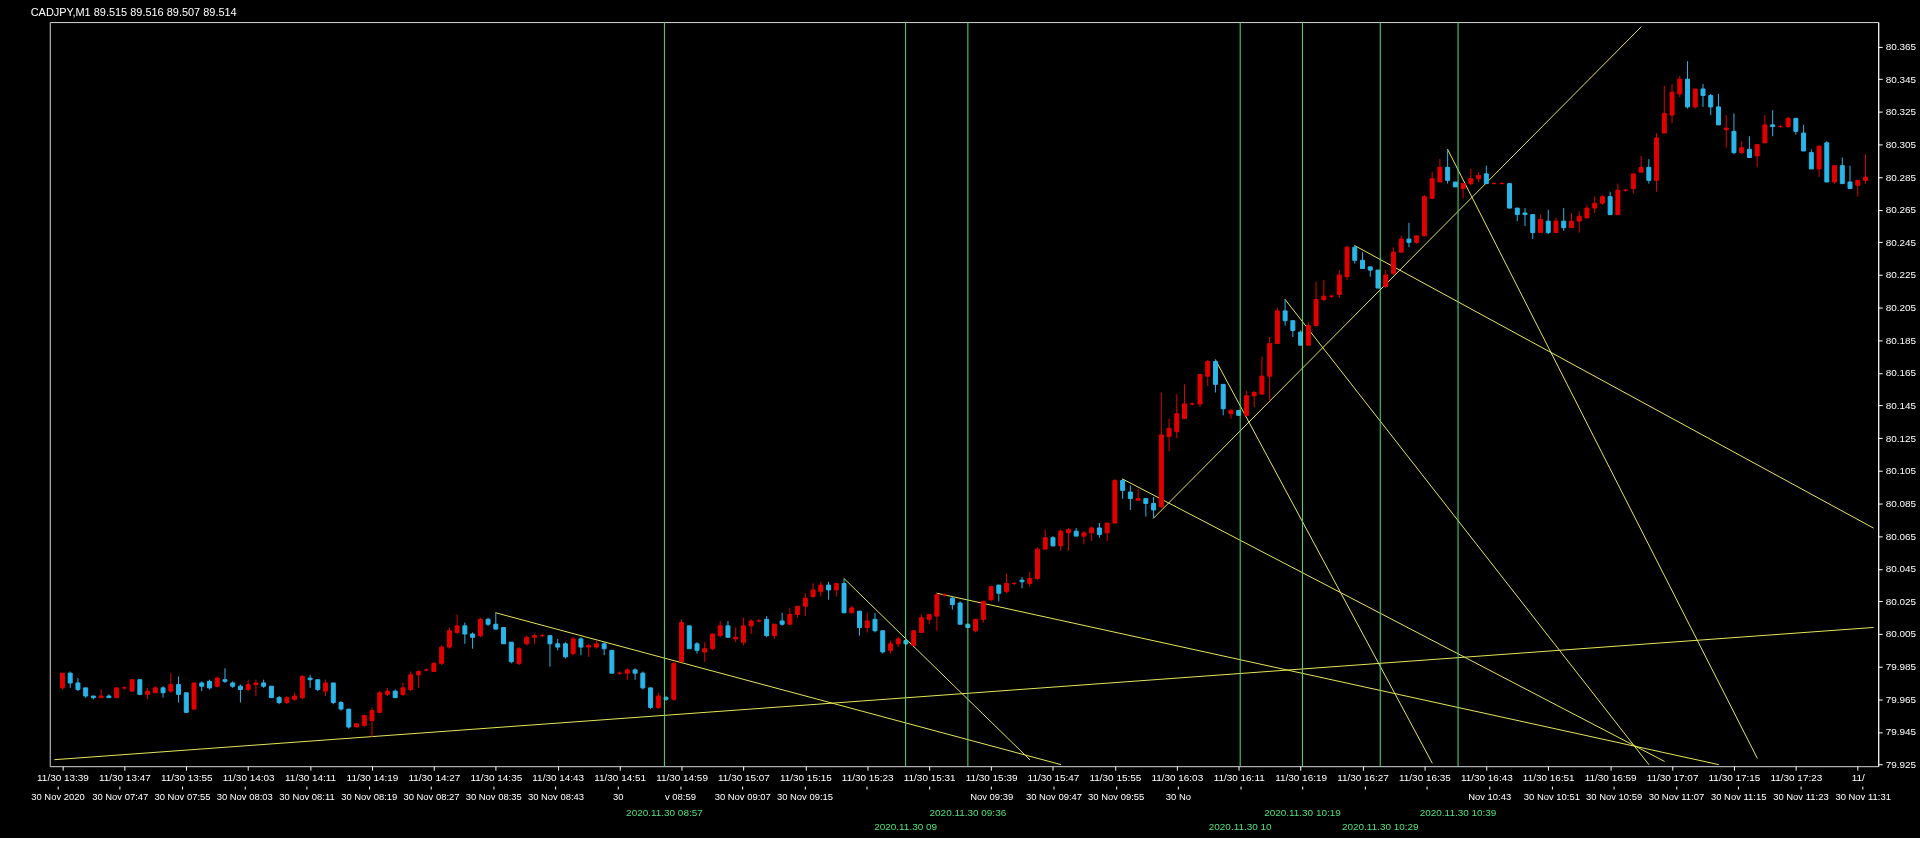  Describe the element at coordinates (1734, 777) in the screenshot. I see `x-tick-label: 11/30 17:15` at that location.